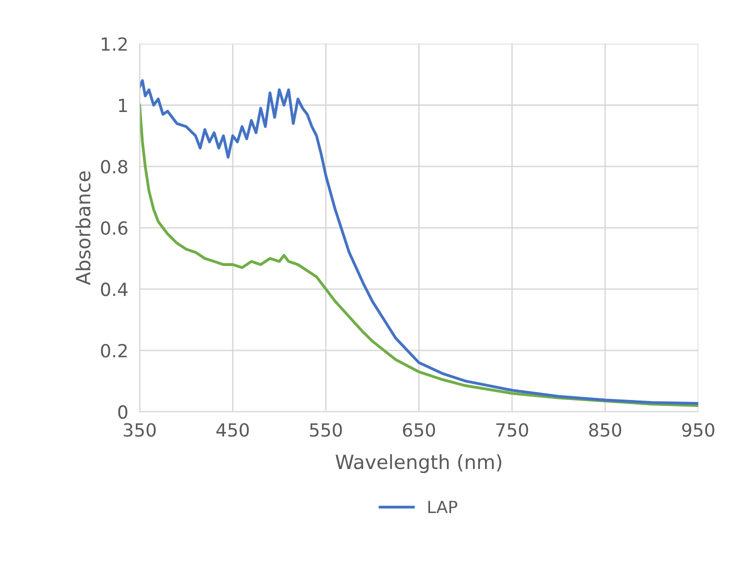 This screenshot has height=584, width=735. Describe the element at coordinates (114, 289) in the screenshot. I see `y-tick-label: 0.4` at that location.